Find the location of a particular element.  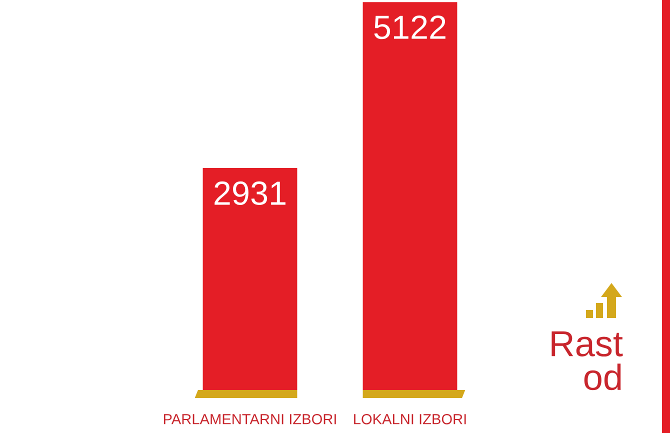

text: Rast od is located at coordinates (587, 360).